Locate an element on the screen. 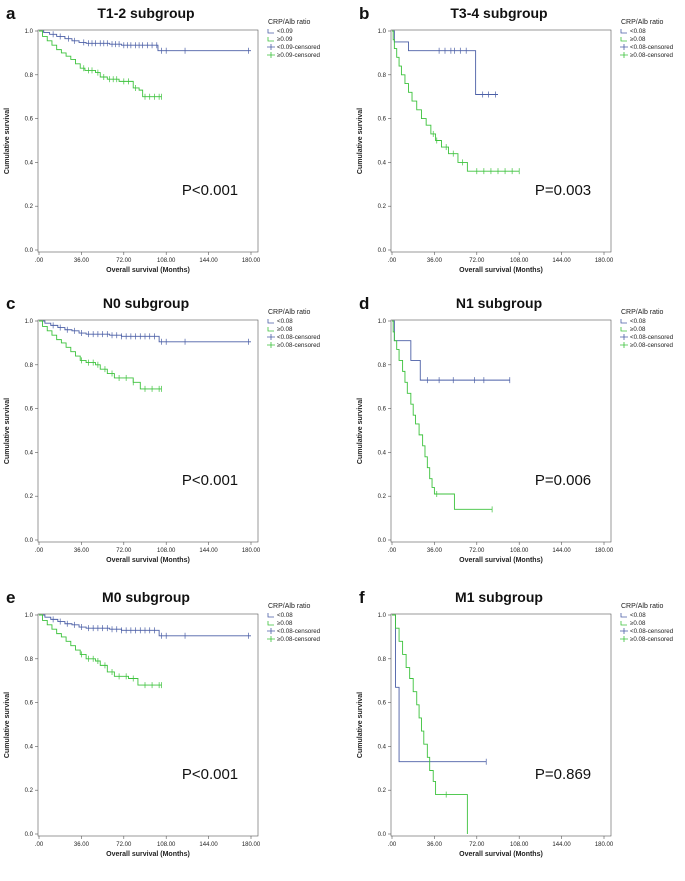 Image resolution: width=685 pixels, height=881 pixels. panel-letter: a is located at coordinates (11, 13).